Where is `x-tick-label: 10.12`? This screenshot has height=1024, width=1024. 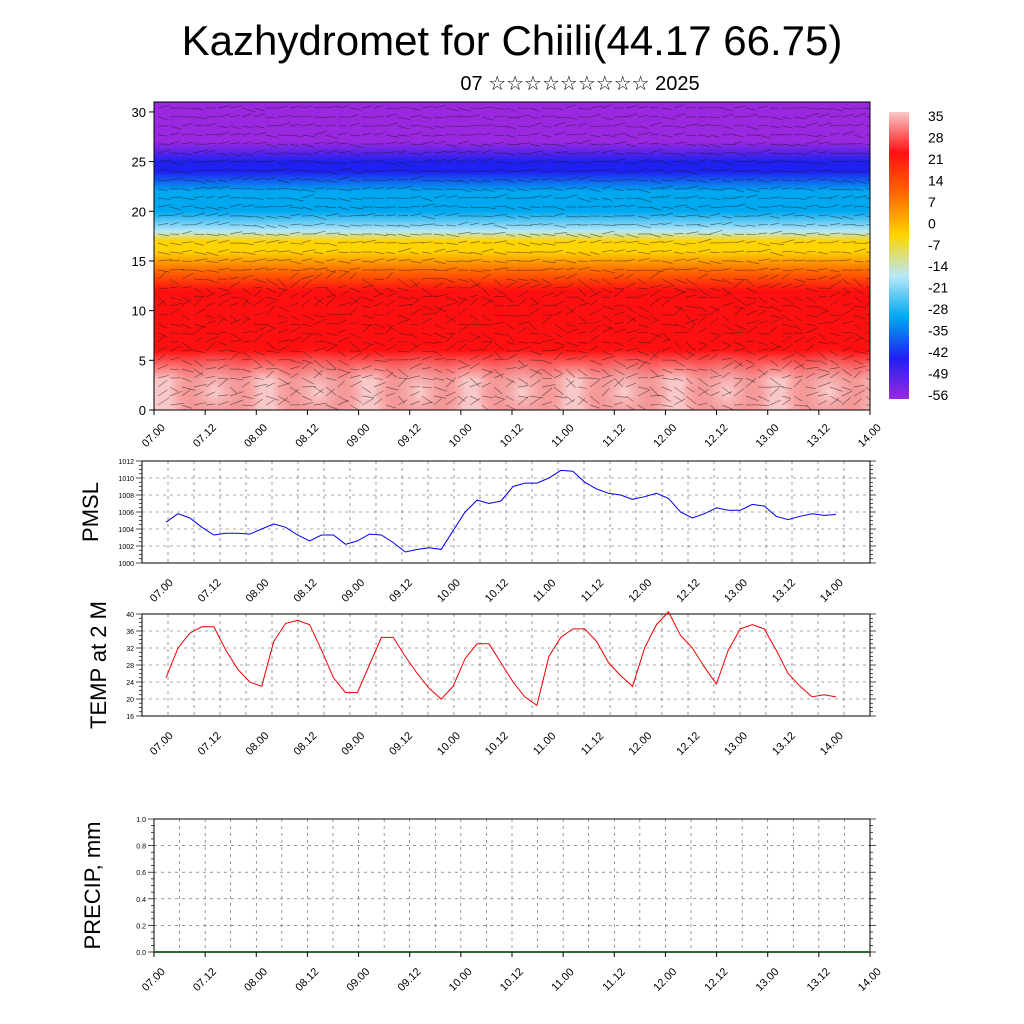 x-tick-label: 10.12 is located at coordinates (497, 591).